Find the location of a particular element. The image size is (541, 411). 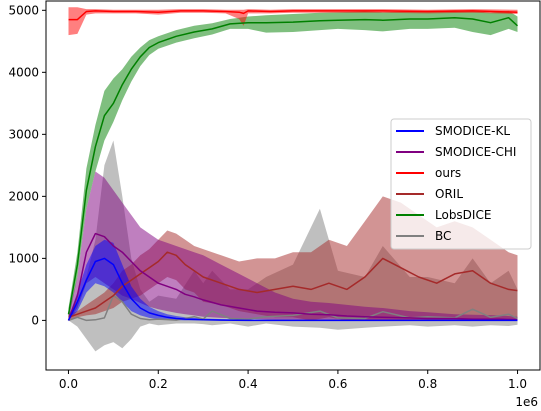

legend-label-smodice-chi: SMODICE-CHI is located at coordinates (475, 152).